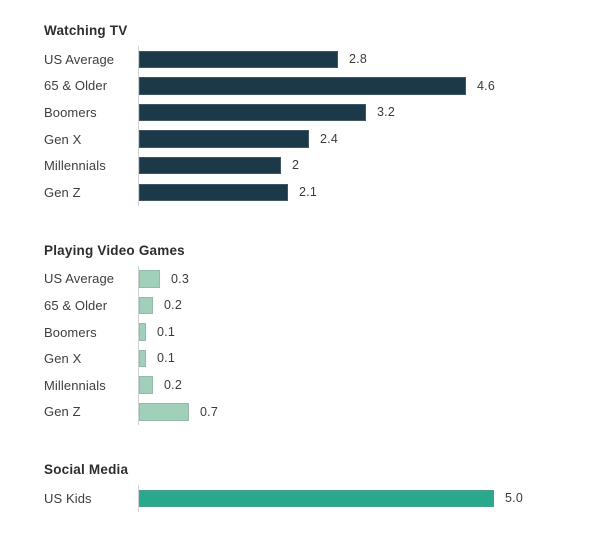  I want to click on bar-area: 2, so click(359, 165).